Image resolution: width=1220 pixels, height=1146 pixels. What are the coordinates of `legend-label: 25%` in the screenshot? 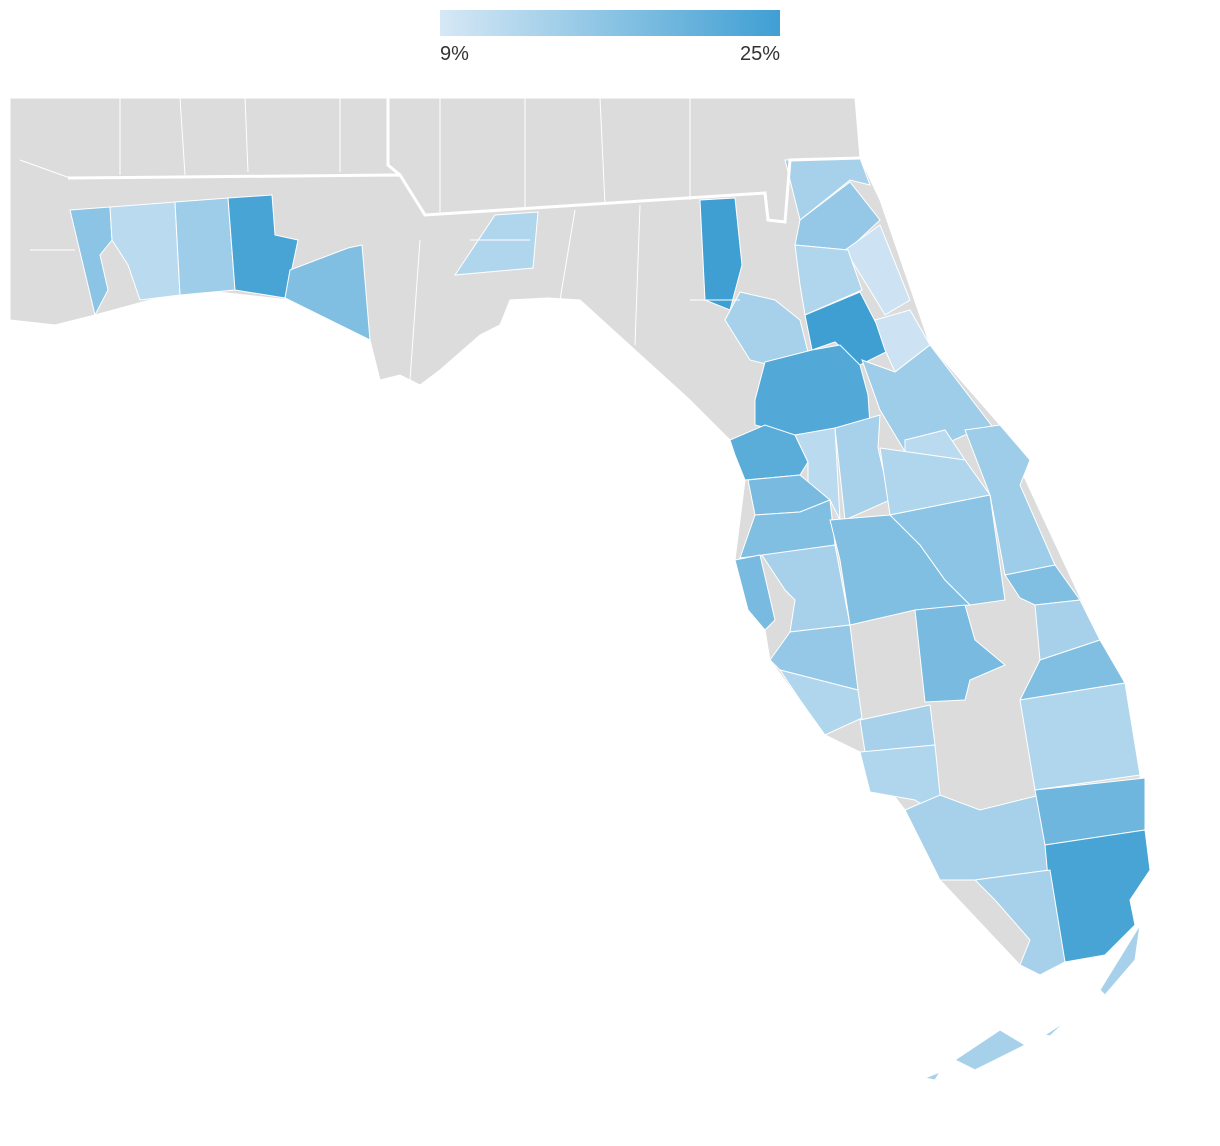 It's located at (760, 54).